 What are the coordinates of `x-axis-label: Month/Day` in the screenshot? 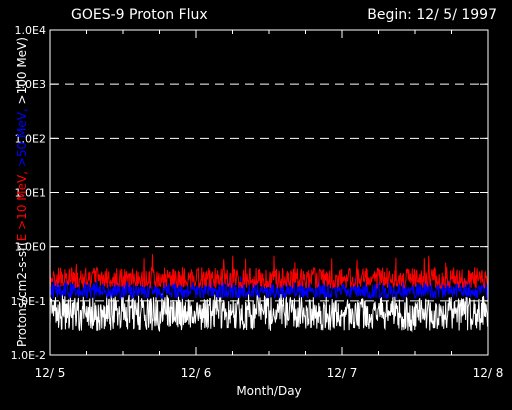 It's located at (268, 391).